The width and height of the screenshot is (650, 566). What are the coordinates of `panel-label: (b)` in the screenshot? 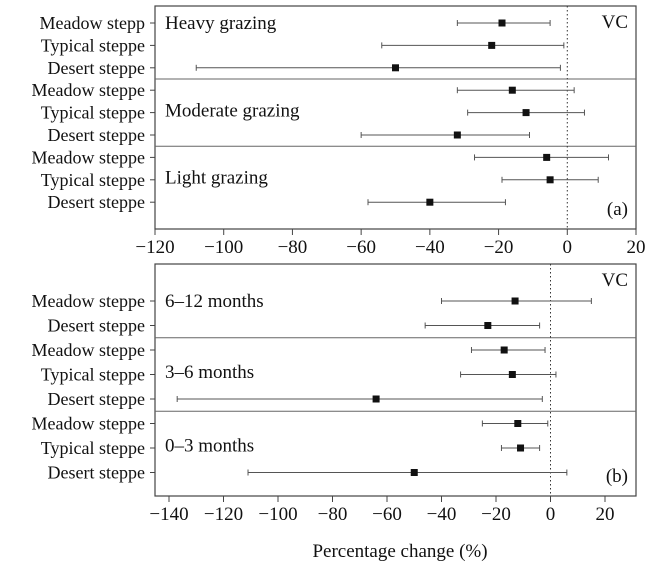 It's located at (617, 476).